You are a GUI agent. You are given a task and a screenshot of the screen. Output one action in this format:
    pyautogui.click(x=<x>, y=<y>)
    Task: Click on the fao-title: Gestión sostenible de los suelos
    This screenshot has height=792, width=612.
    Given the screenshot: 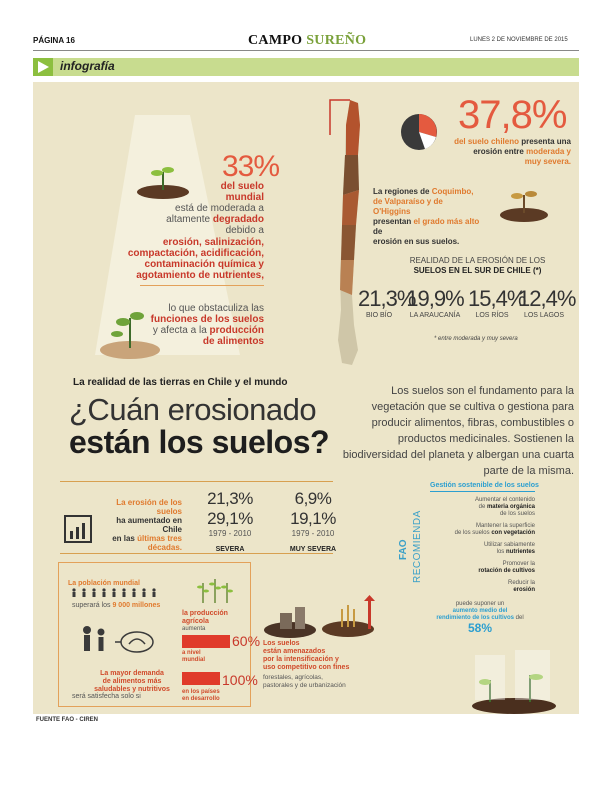 What is the action you would take?
    pyautogui.click(x=484, y=485)
    